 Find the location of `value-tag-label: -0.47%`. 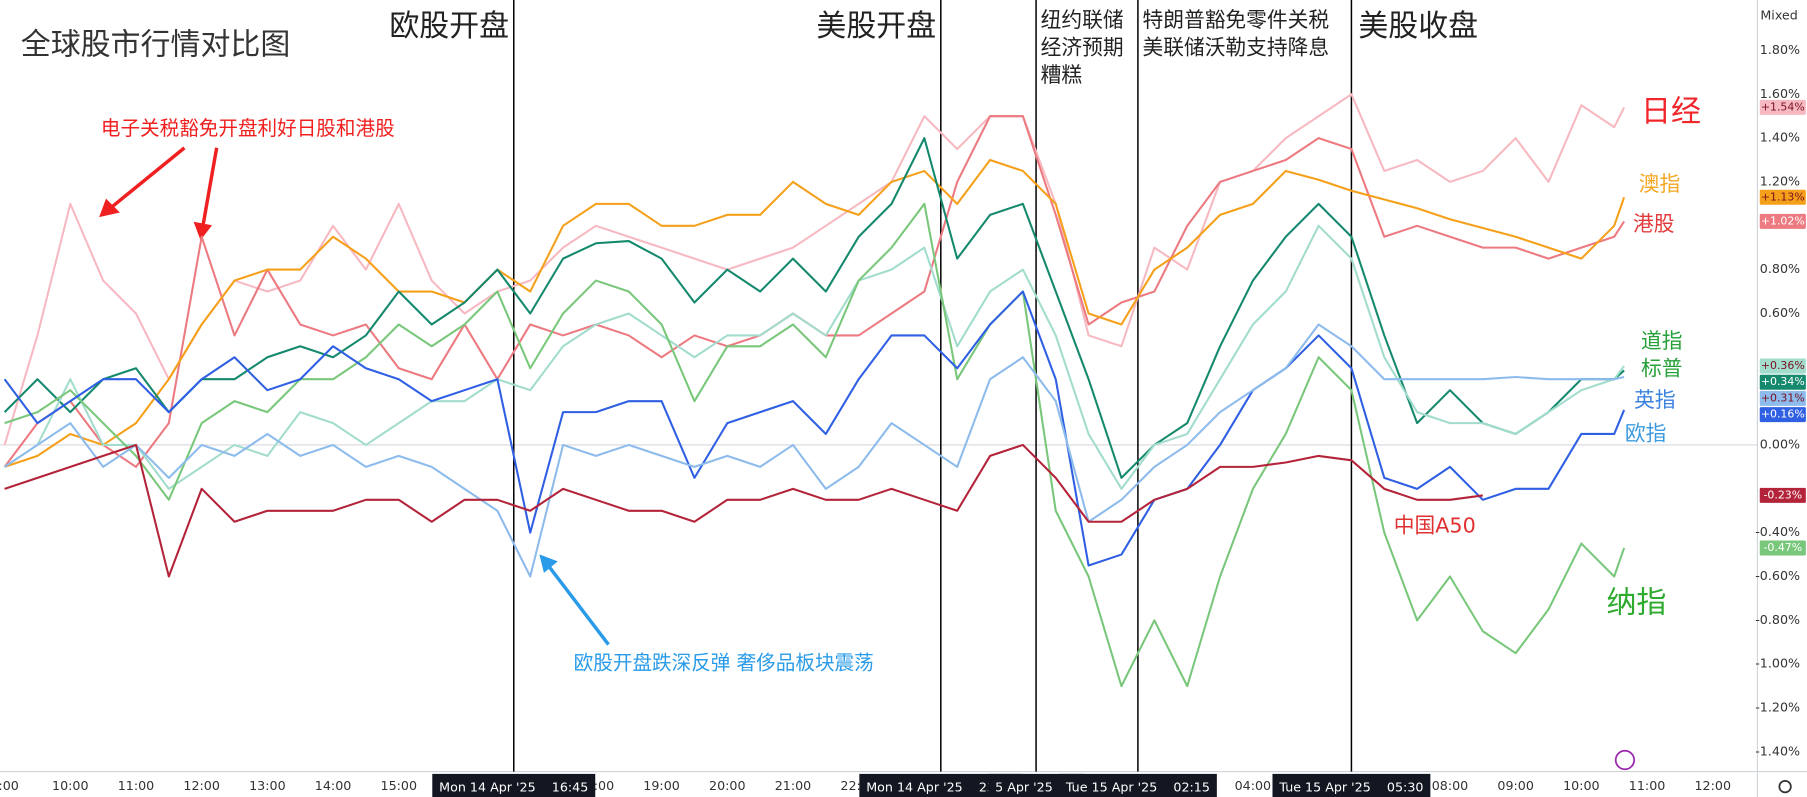

value-tag-label: -0.47% is located at coordinates (1782, 547).